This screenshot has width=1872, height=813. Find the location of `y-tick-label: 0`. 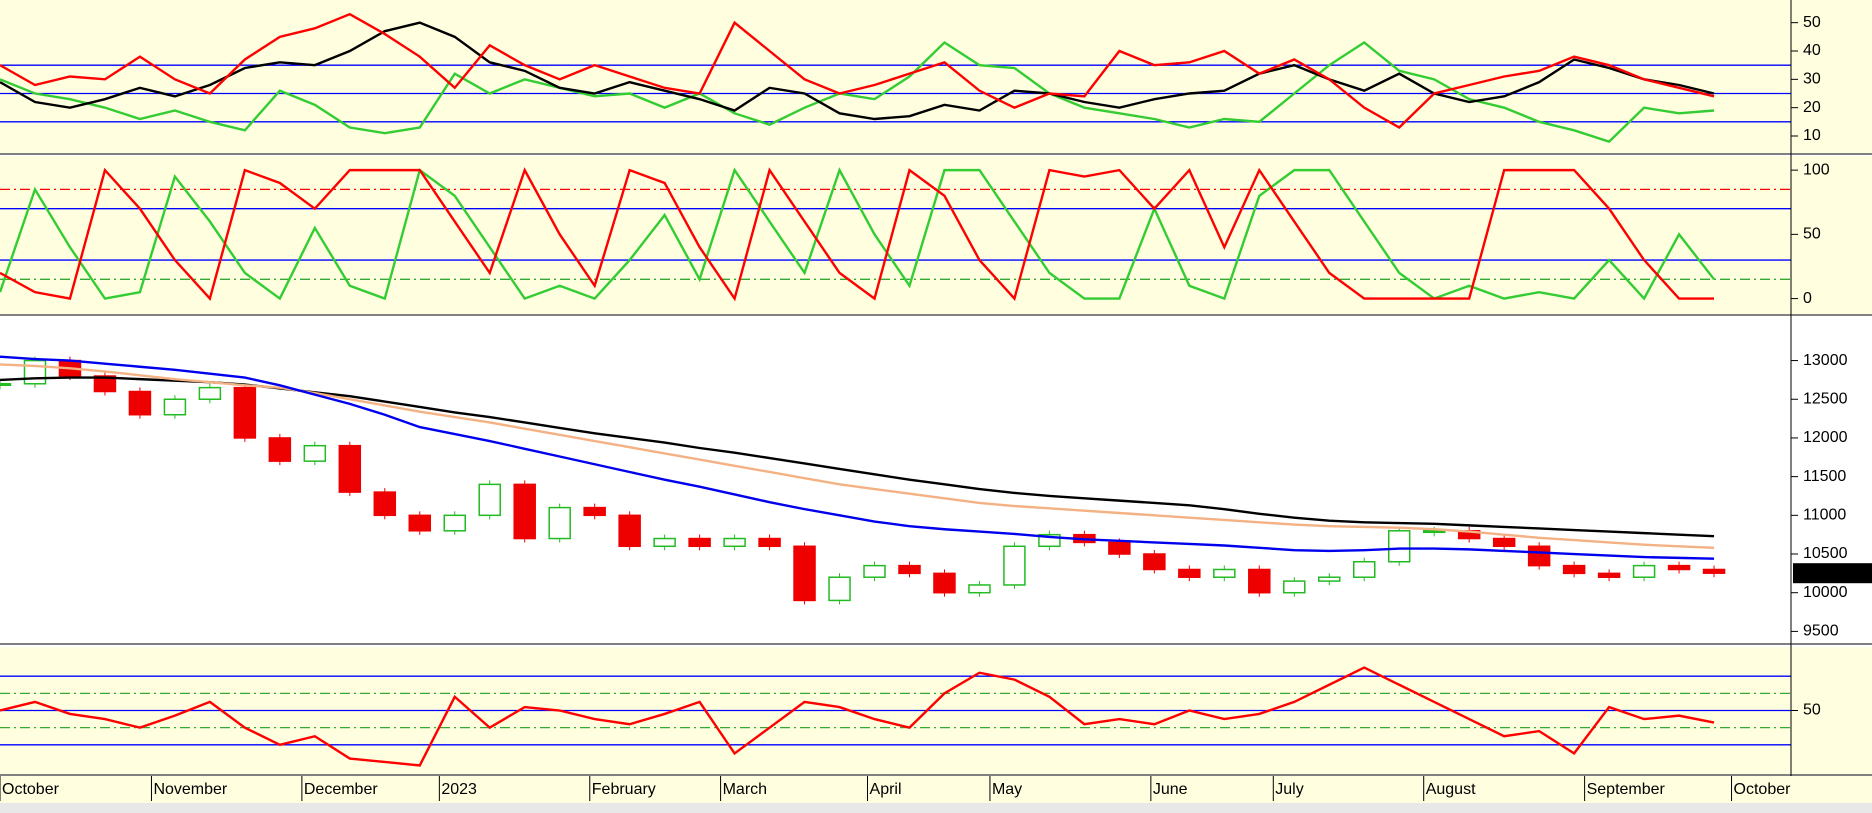

y-tick-label: 0 is located at coordinates (1807, 298).